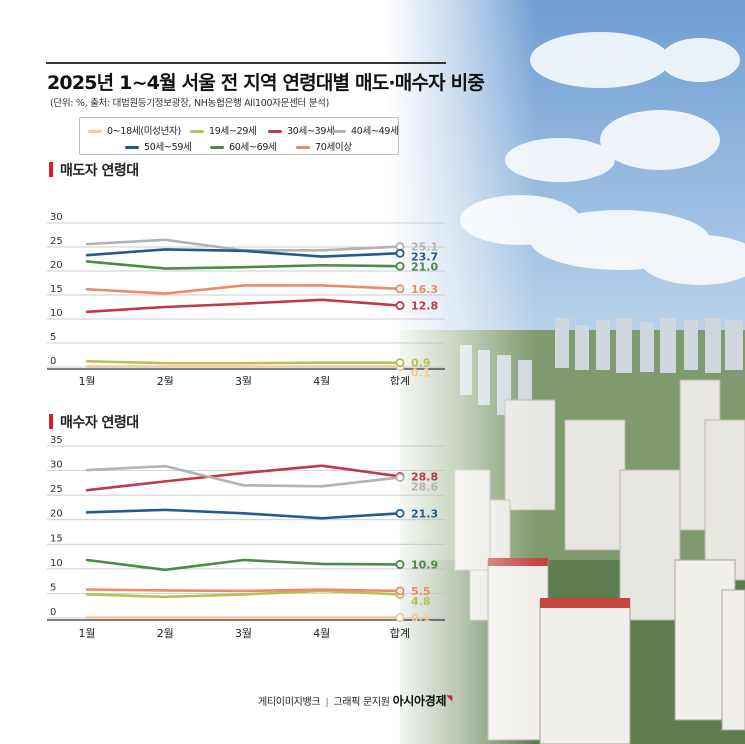 The image size is (745, 744). Describe the element at coordinates (421, 601) in the screenshot. I see `end-value-label: 4.8` at that location.